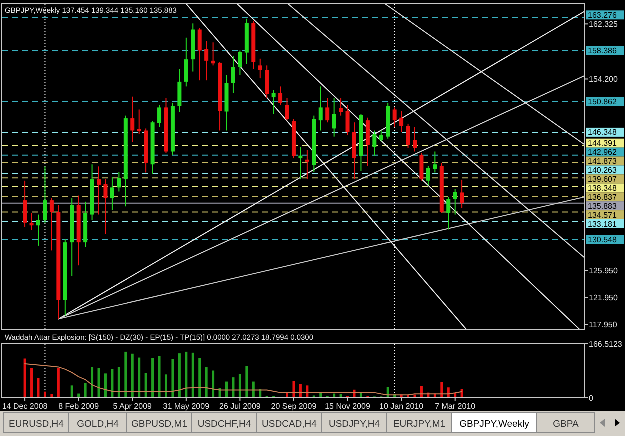 This screenshot has width=625, height=436. What do you see at coordinates (133, 406) in the screenshot?
I see `x-tick-label: 5 Apr 2009` at bounding box center [133, 406].